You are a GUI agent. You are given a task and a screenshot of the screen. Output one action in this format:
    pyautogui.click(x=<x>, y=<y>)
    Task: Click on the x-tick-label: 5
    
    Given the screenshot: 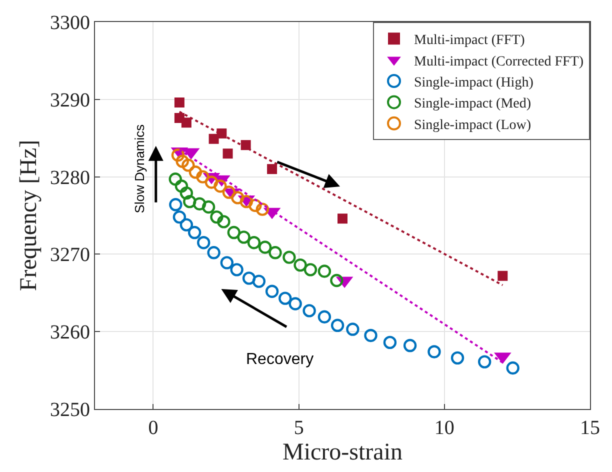 What is the action you would take?
    pyautogui.click(x=299, y=428)
    